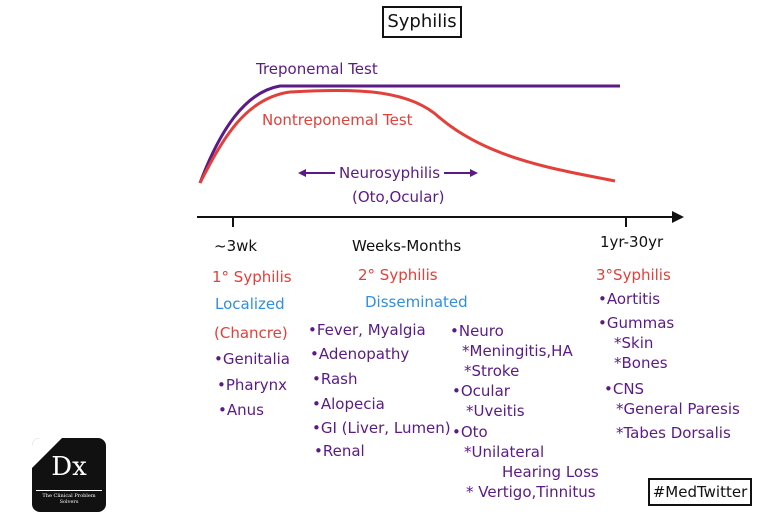 This screenshot has height=520, width=768. What do you see at coordinates (495, 411) in the screenshot?
I see `secondary-ocular-item: *Uveitis` at bounding box center [495, 411].